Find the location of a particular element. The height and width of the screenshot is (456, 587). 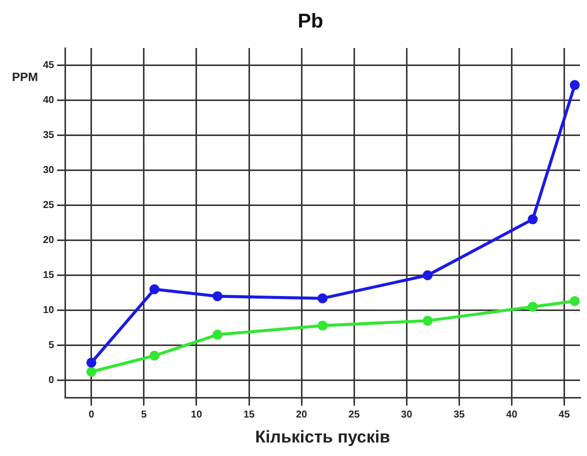

x-tick-label: 45 is located at coordinates (564, 414).